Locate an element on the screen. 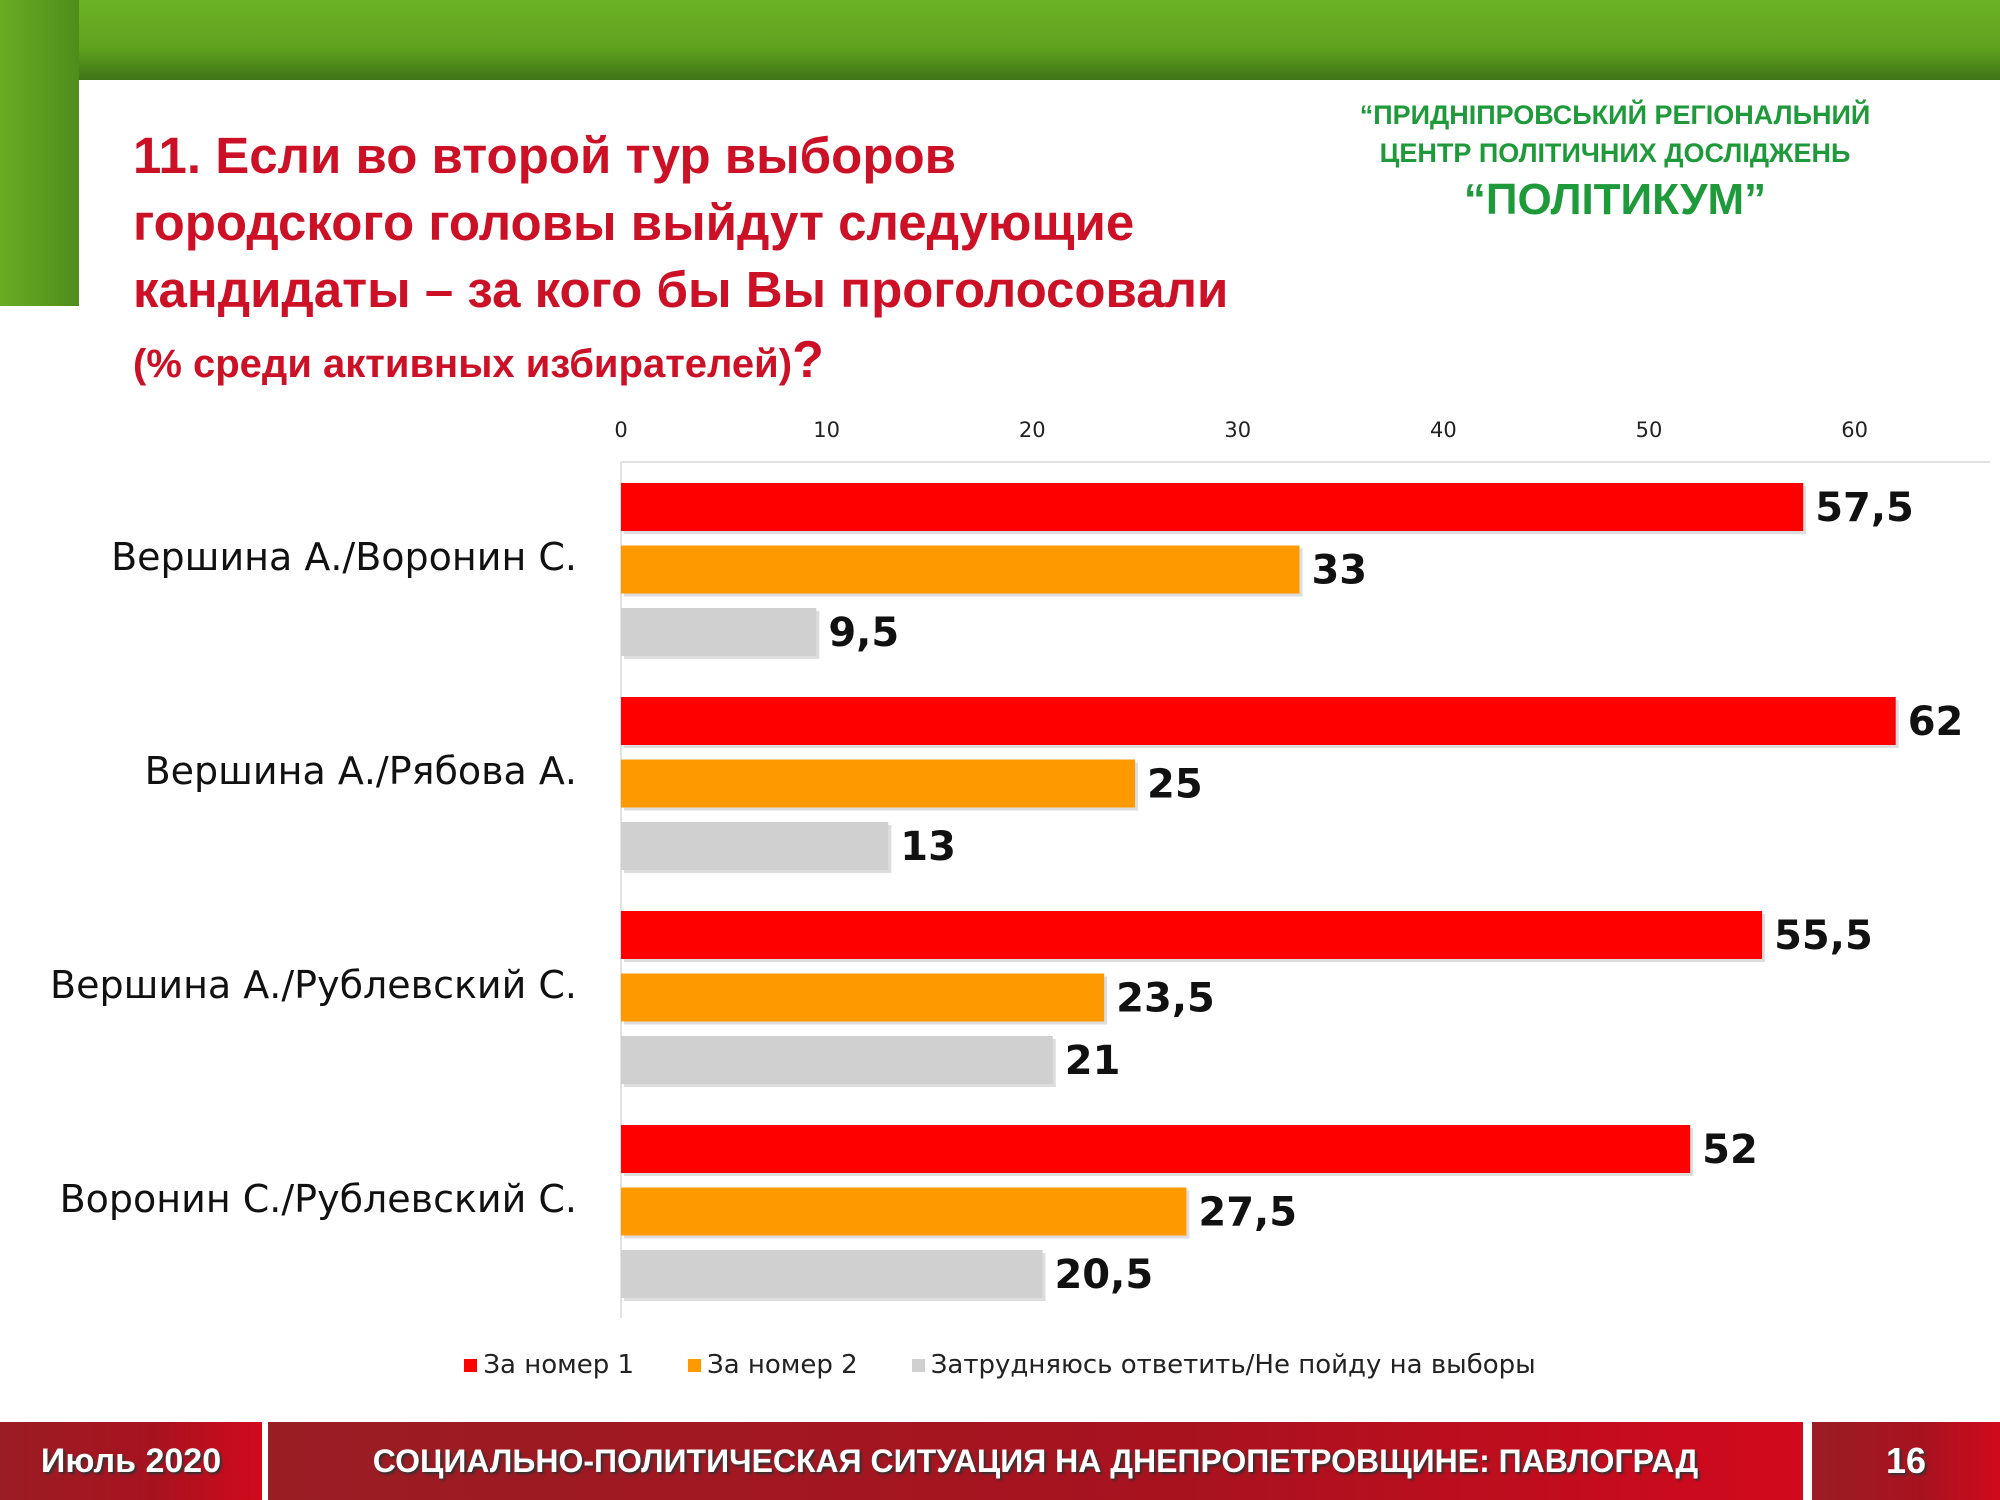 This screenshot has width=2000, height=1500. org-line-2: ЦЕНТР ПОЛІТИЧНИХ ДОСЛІДЖЕНЬ is located at coordinates (1615, 153).